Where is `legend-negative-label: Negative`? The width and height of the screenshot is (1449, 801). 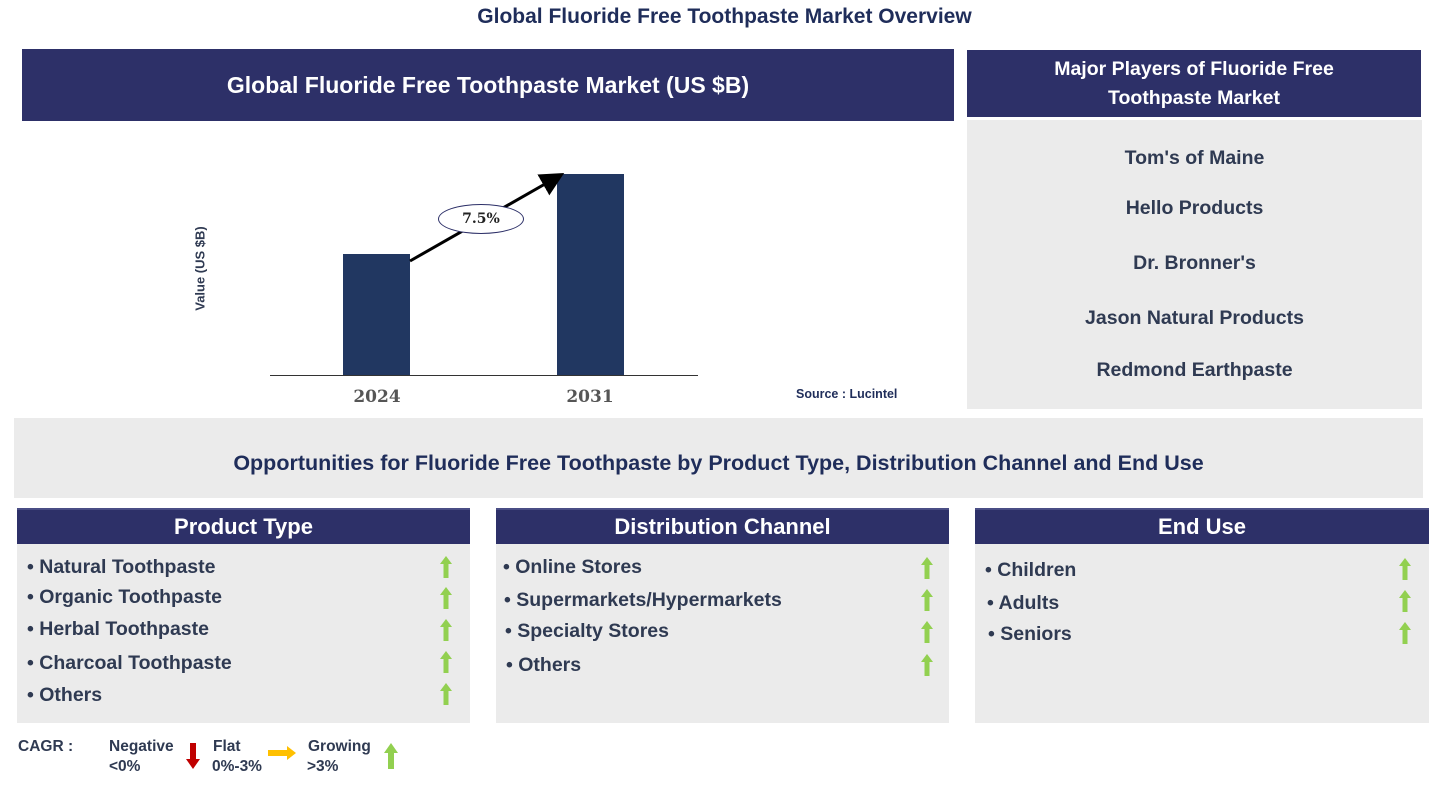
legend-negative-label: Negative is located at coordinates (141, 746).